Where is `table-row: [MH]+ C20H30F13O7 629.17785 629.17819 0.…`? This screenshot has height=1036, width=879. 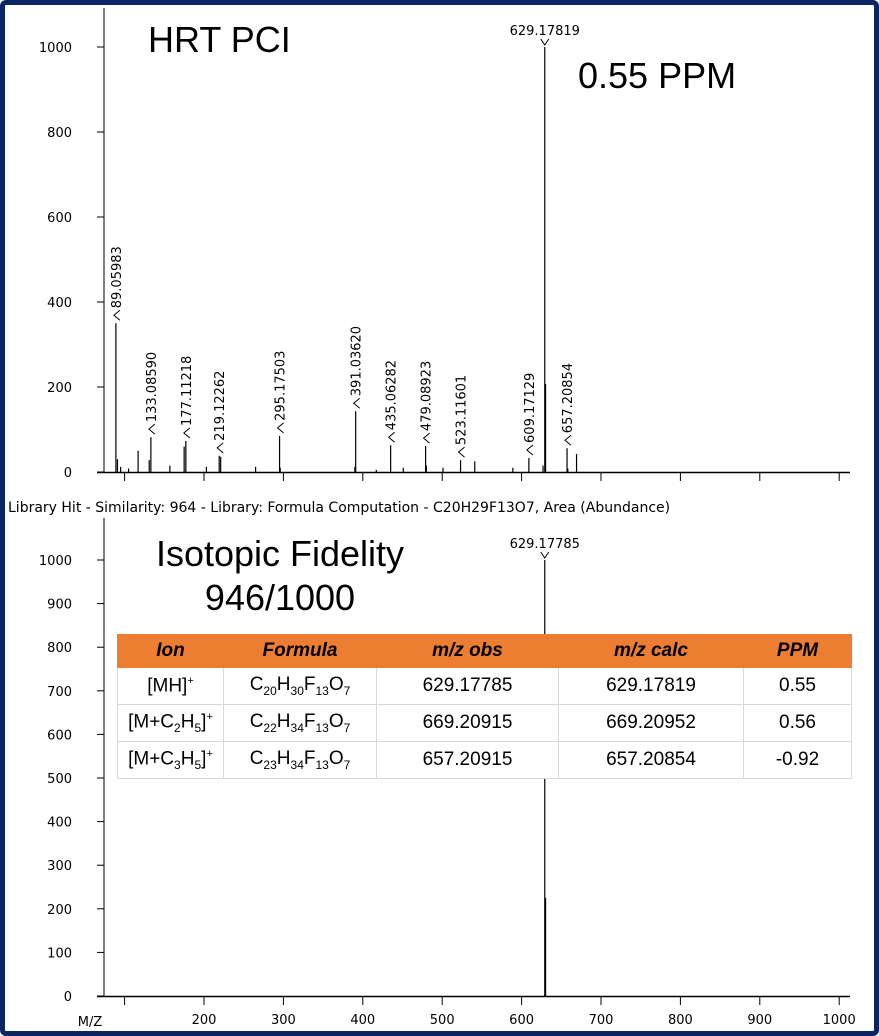
table-row: [MH]+ C20H30F13O7 629.17785 629.17819 0.… is located at coordinates (484, 686).